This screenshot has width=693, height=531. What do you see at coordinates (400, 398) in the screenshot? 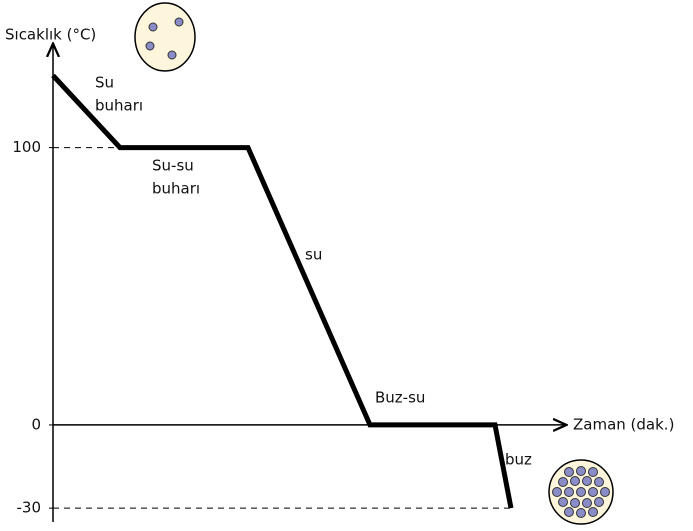
I see `annotation: Buz-su` at bounding box center [400, 398].